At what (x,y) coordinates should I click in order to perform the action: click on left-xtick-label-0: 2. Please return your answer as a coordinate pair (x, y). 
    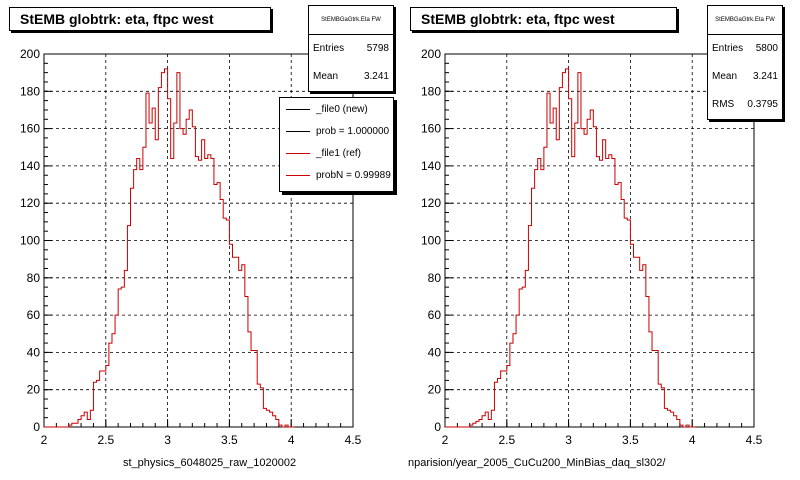
    Looking at the image, I should click on (44, 440).